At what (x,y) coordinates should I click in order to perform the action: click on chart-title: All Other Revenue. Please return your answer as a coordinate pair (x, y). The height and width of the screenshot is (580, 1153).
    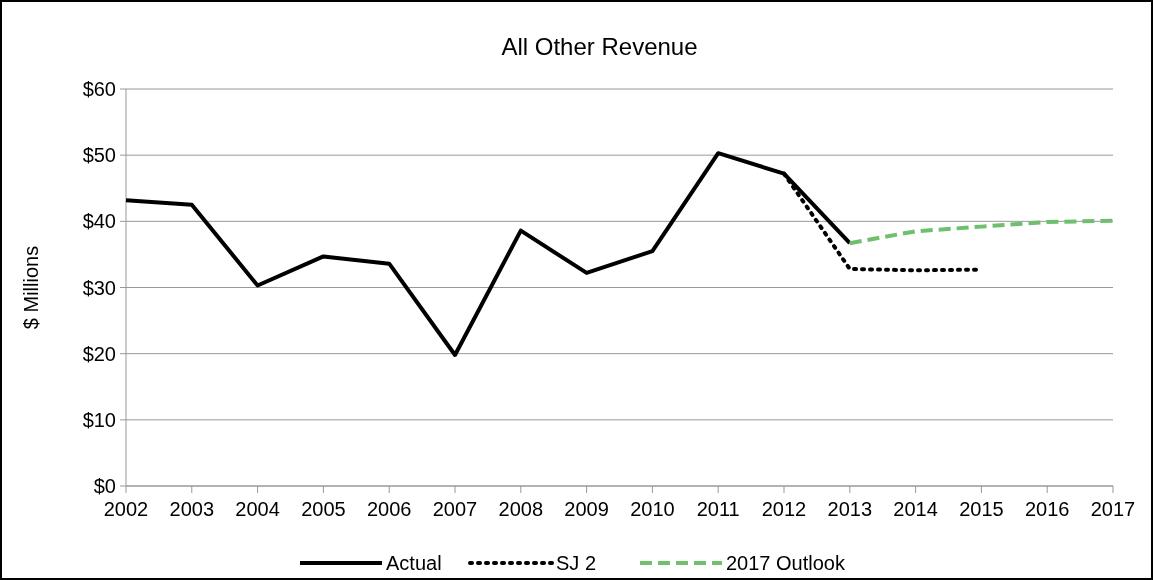
    Looking at the image, I should click on (599, 46).